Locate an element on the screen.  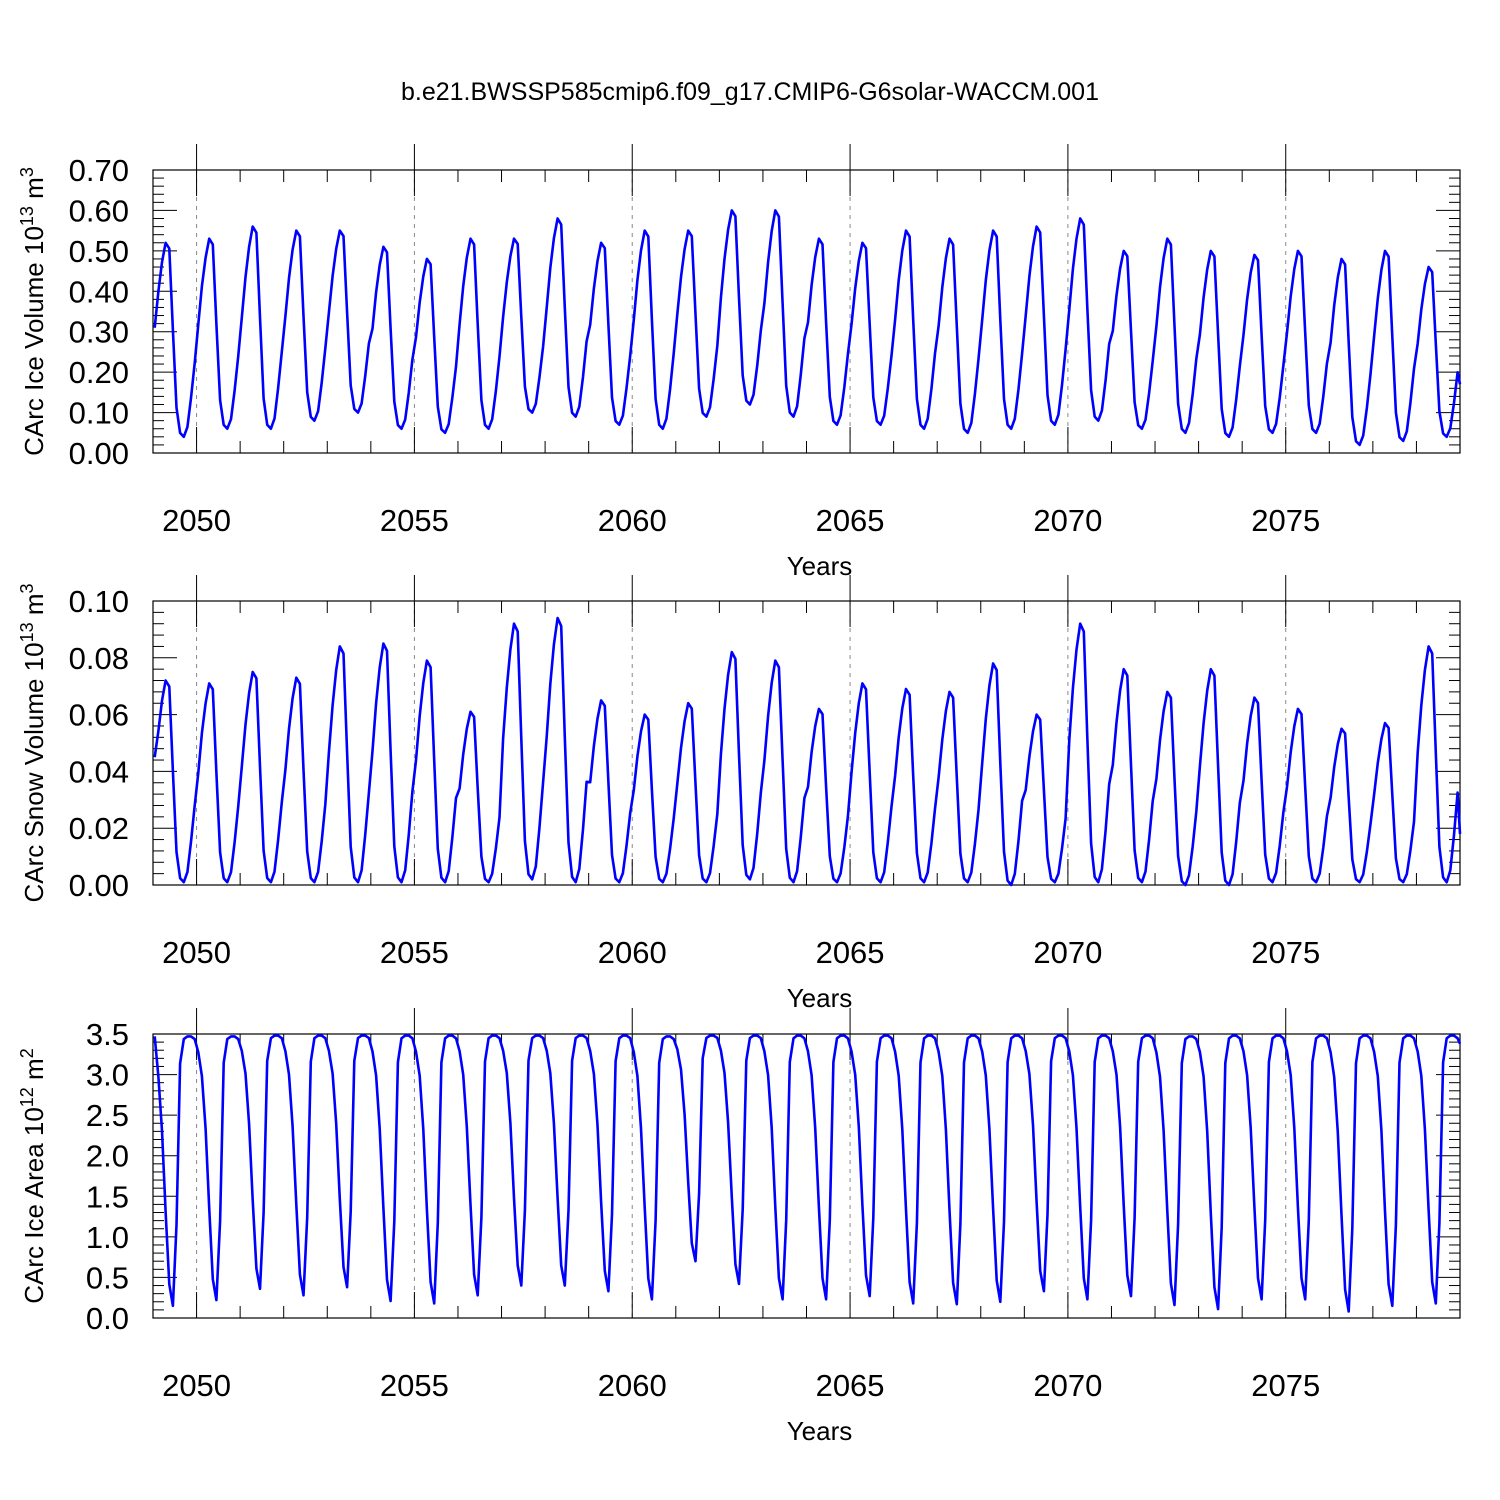
y-tick-label: 0.02 is located at coordinates (99, 828).